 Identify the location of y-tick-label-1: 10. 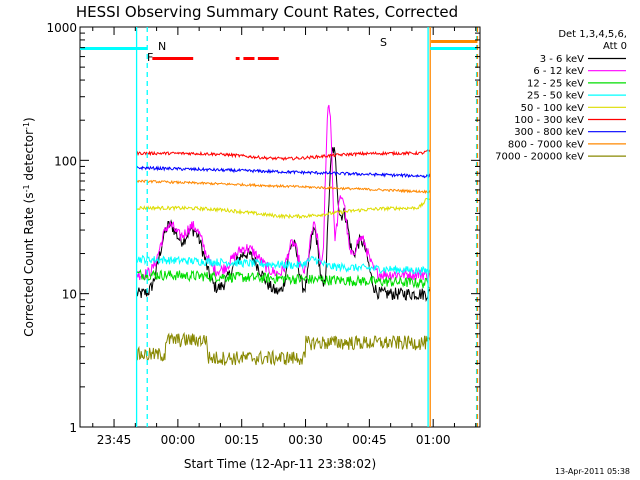
(69, 295).